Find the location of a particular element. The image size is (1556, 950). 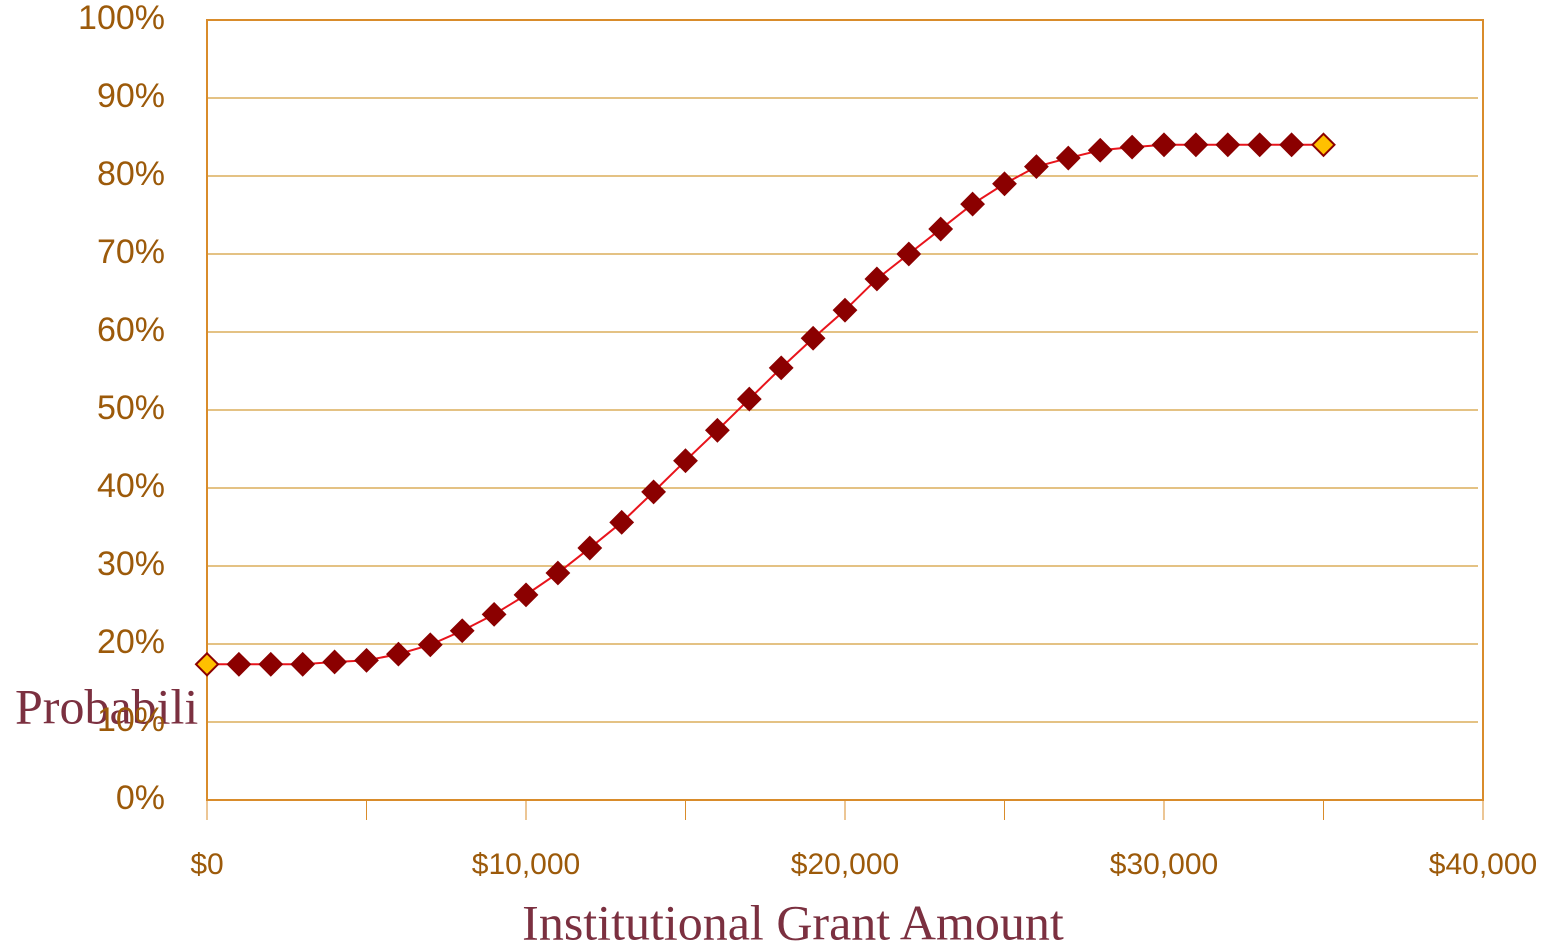

x-tick-label: $10,000 is located at coordinates (526, 864).